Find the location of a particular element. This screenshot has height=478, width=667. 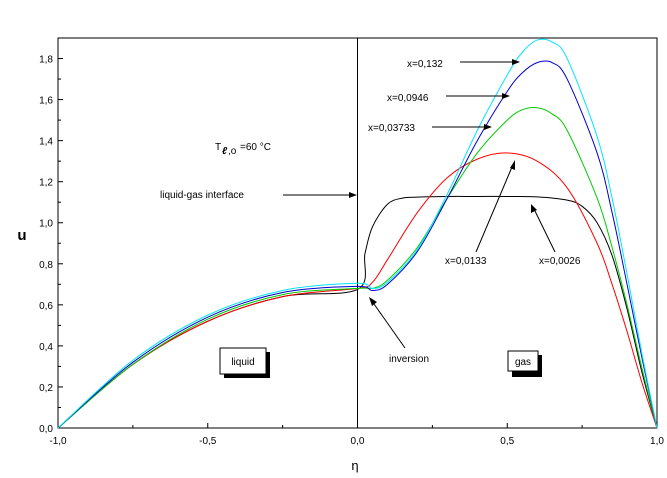

svg-text: ,o is located at coordinates (232, 151).